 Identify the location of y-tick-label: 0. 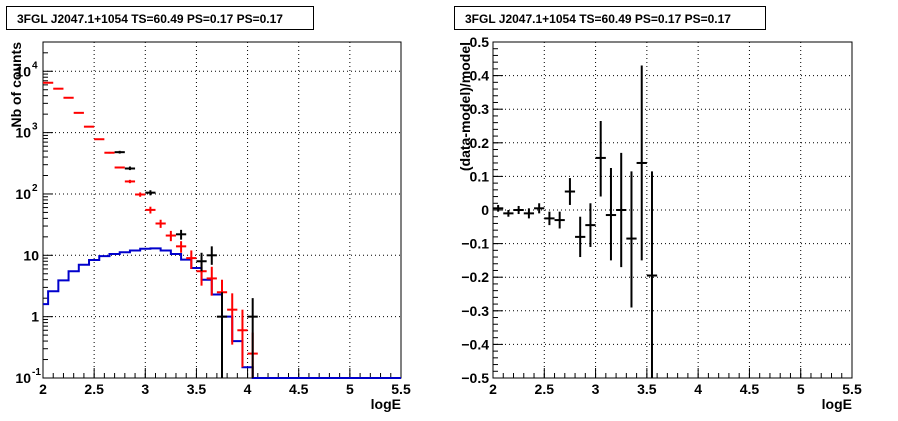
(485, 210).